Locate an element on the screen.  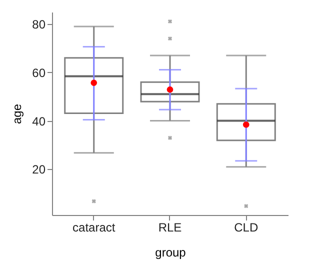
x-tick-label: CLD is located at coordinates (246, 227).